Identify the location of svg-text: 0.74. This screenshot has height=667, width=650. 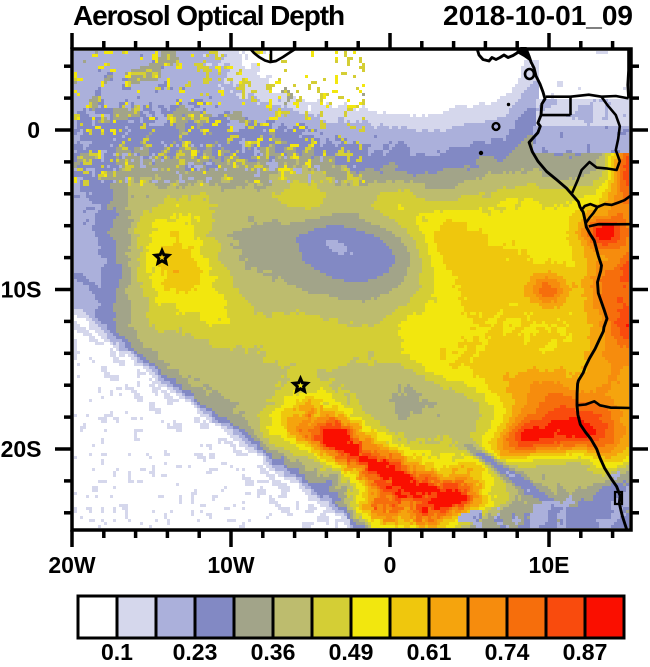
(507, 652).